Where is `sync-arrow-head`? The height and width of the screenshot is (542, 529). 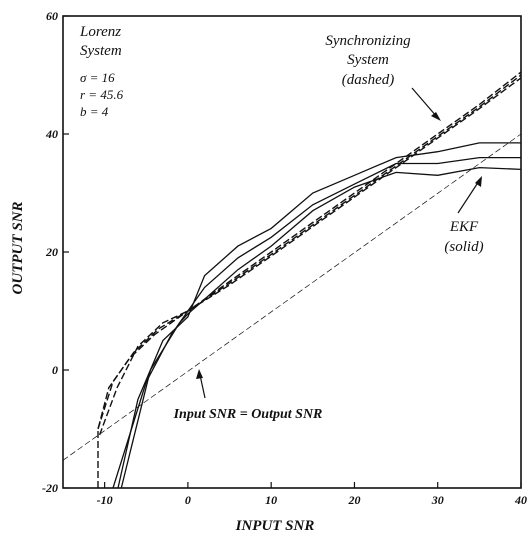
sync-arrow-head is located at coordinates (436, 116).